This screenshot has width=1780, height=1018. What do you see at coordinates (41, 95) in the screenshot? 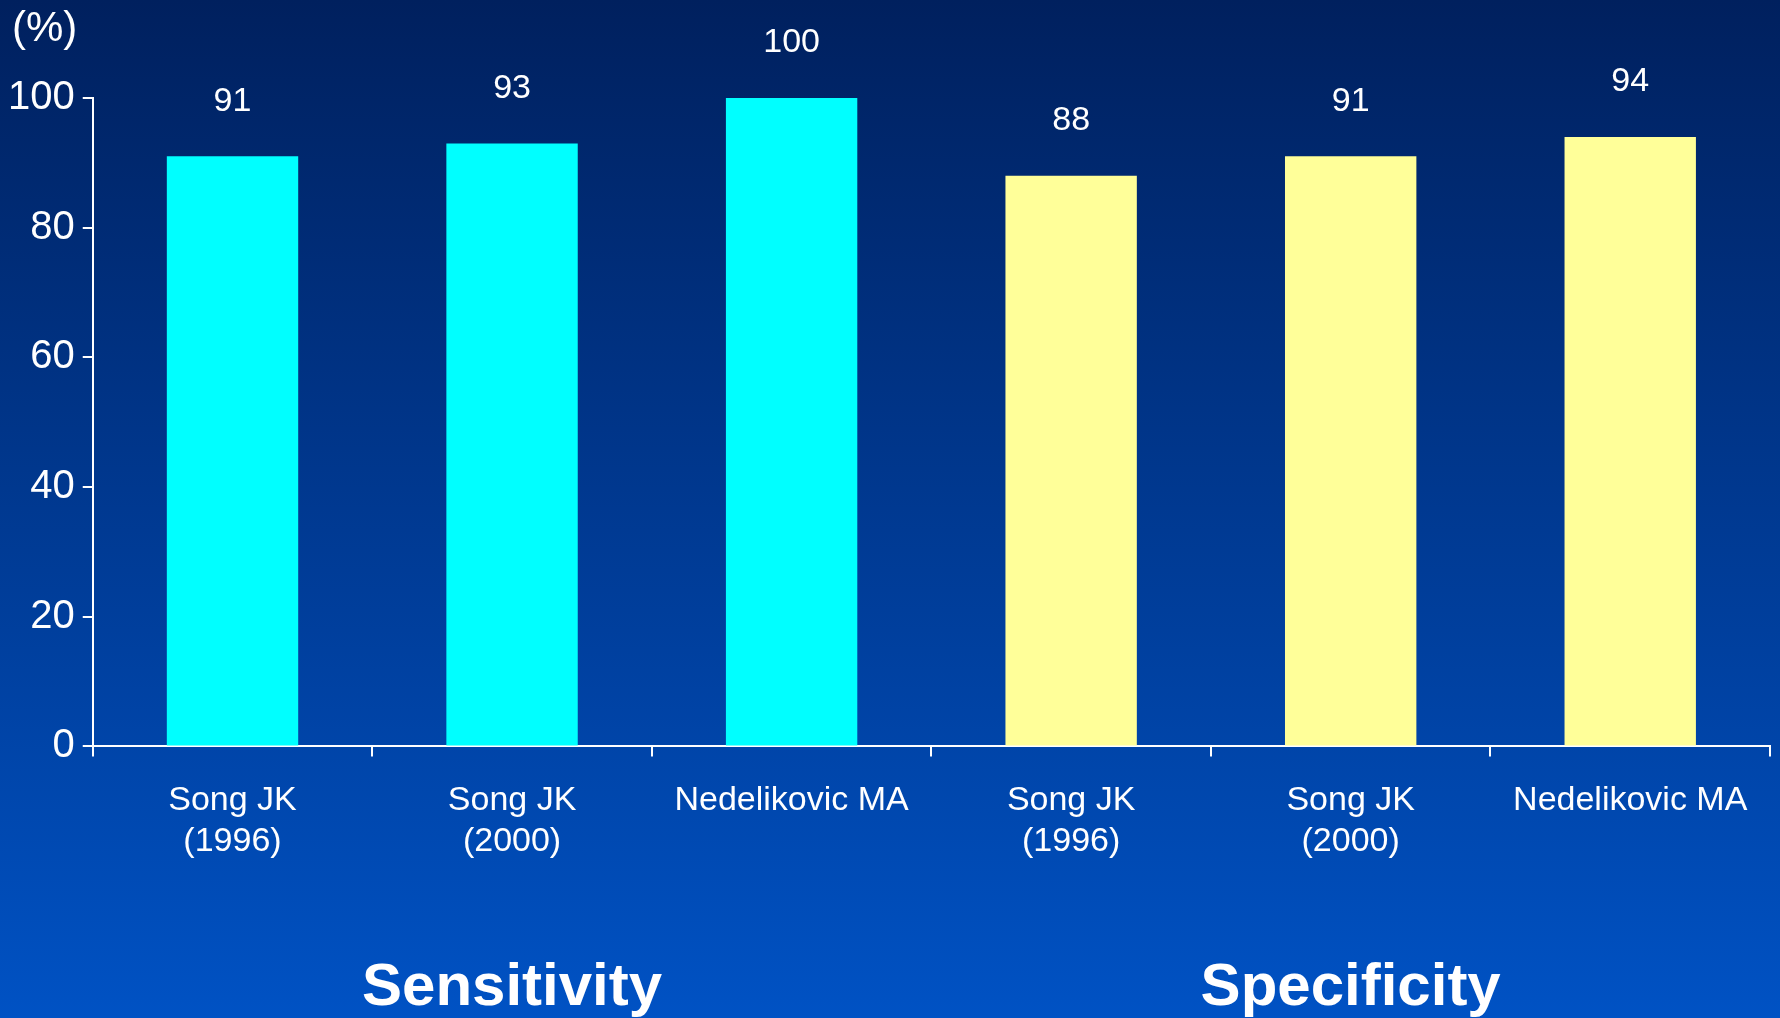
I see `y-tick-label: 100` at bounding box center [41, 95].